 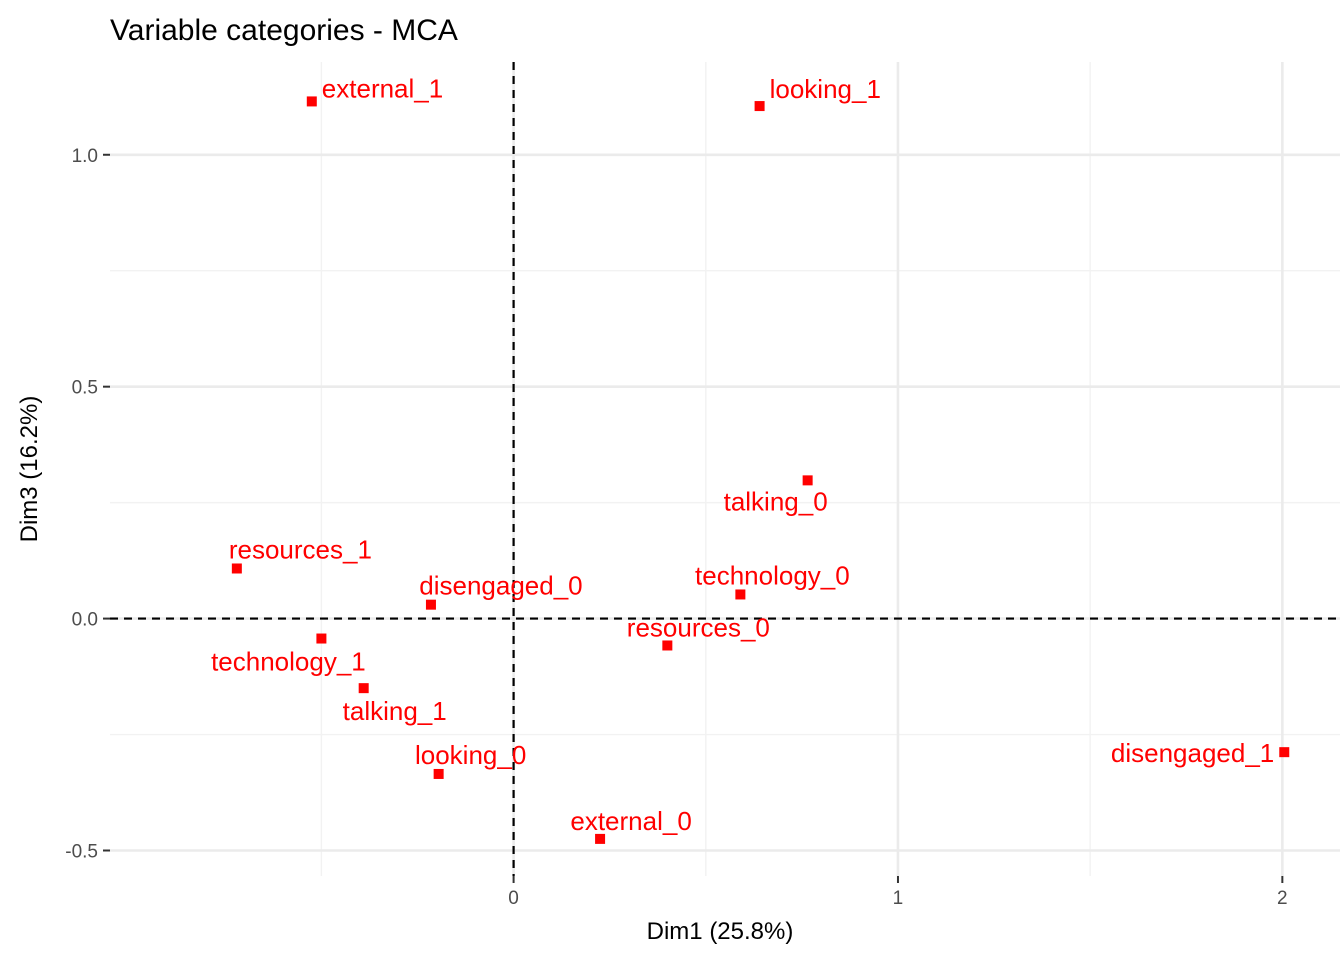 What do you see at coordinates (698, 627) in the screenshot?
I see `point-label-resources_0: resources_0` at bounding box center [698, 627].